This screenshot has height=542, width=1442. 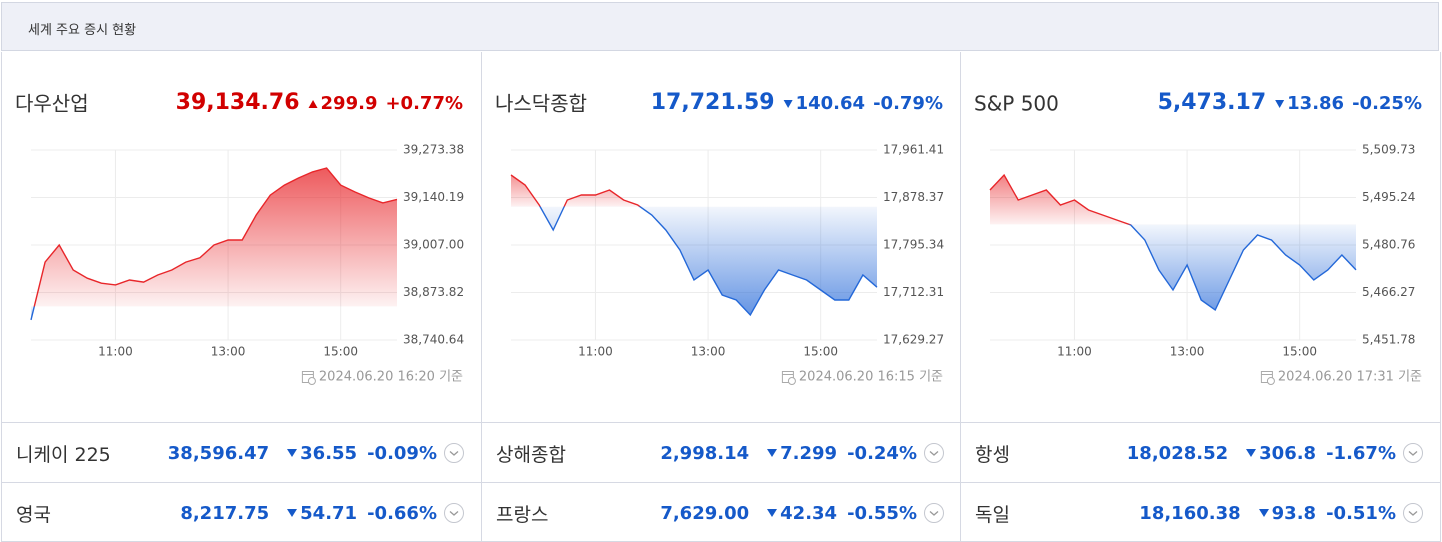 I want to click on index-row: 영국 8,217.75 54.71 -0.66%, so click(x=240, y=512).